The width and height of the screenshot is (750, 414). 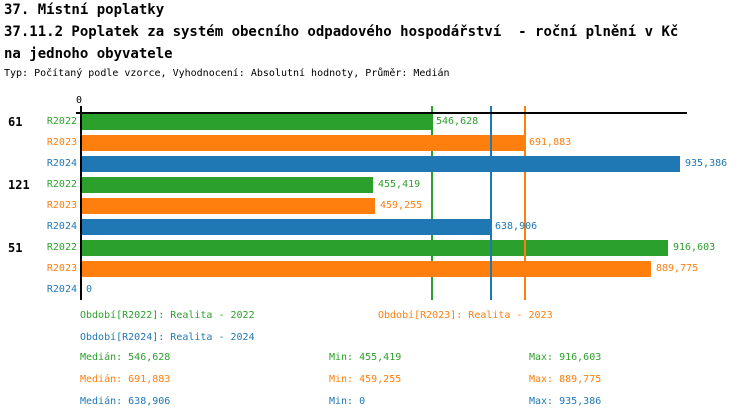 What do you see at coordinates (79, 100) in the screenshot?
I see `axis-zero-label: 0` at bounding box center [79, 100].